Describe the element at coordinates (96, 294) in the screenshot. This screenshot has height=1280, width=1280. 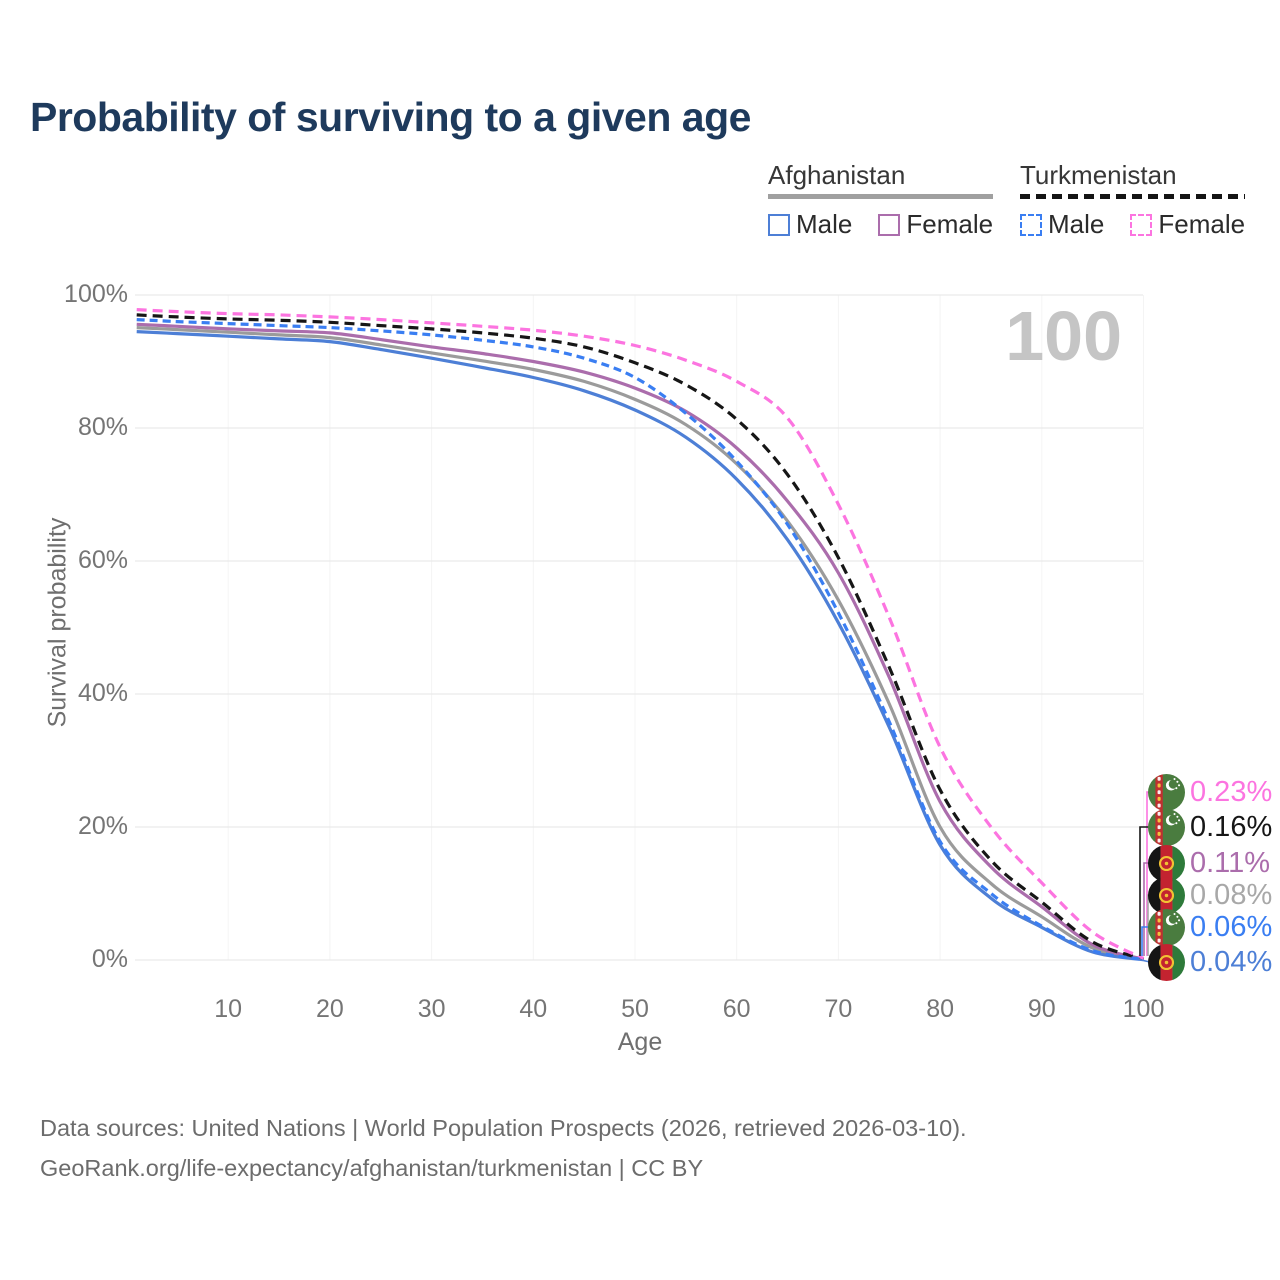
I see `y-tick-label: 100%` at that location.